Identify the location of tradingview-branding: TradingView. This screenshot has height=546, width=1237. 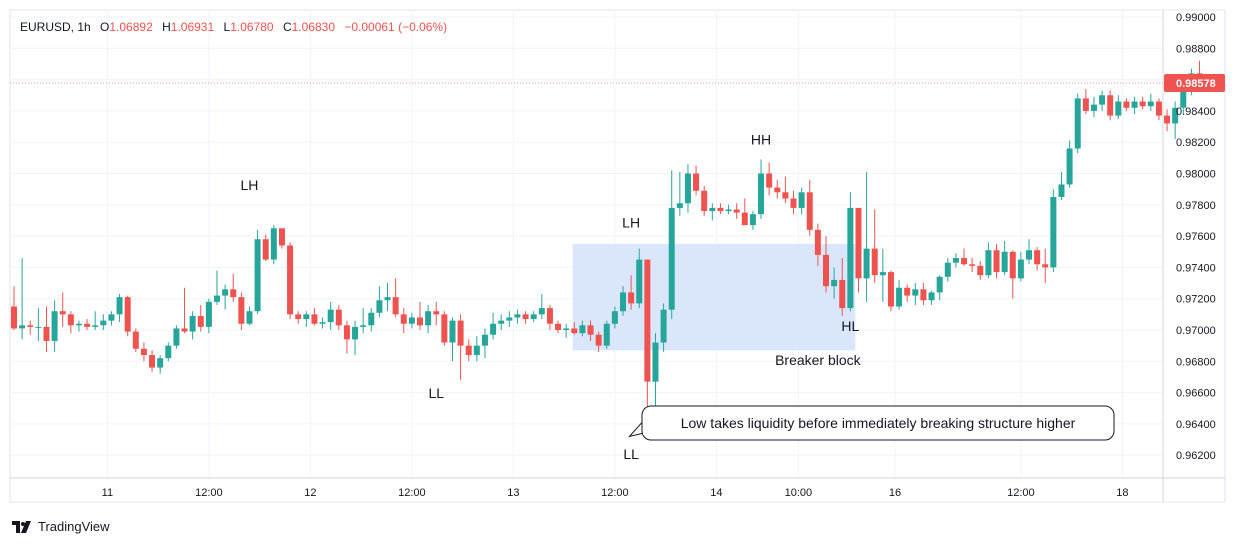
(61, 526).